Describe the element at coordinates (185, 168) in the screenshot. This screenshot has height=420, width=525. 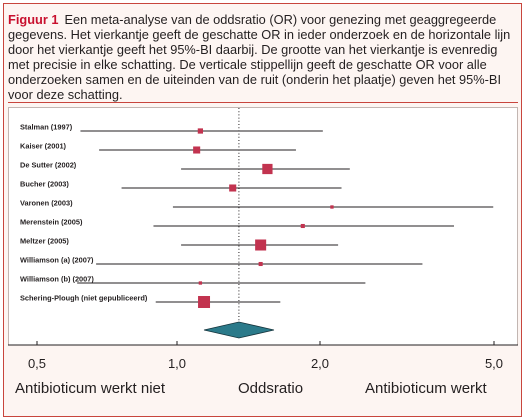
I see `study-row: De Sutter (2002)` at that location.